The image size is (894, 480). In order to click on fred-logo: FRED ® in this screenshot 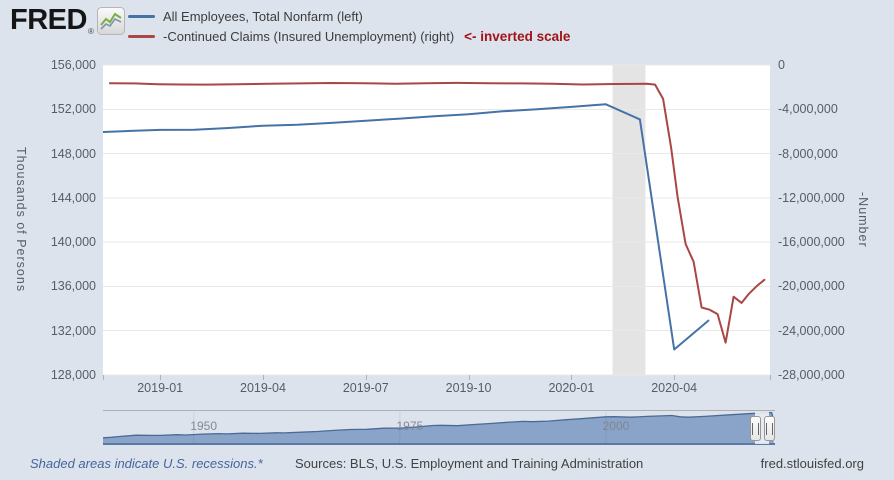, I will do `click(67, 22)`.